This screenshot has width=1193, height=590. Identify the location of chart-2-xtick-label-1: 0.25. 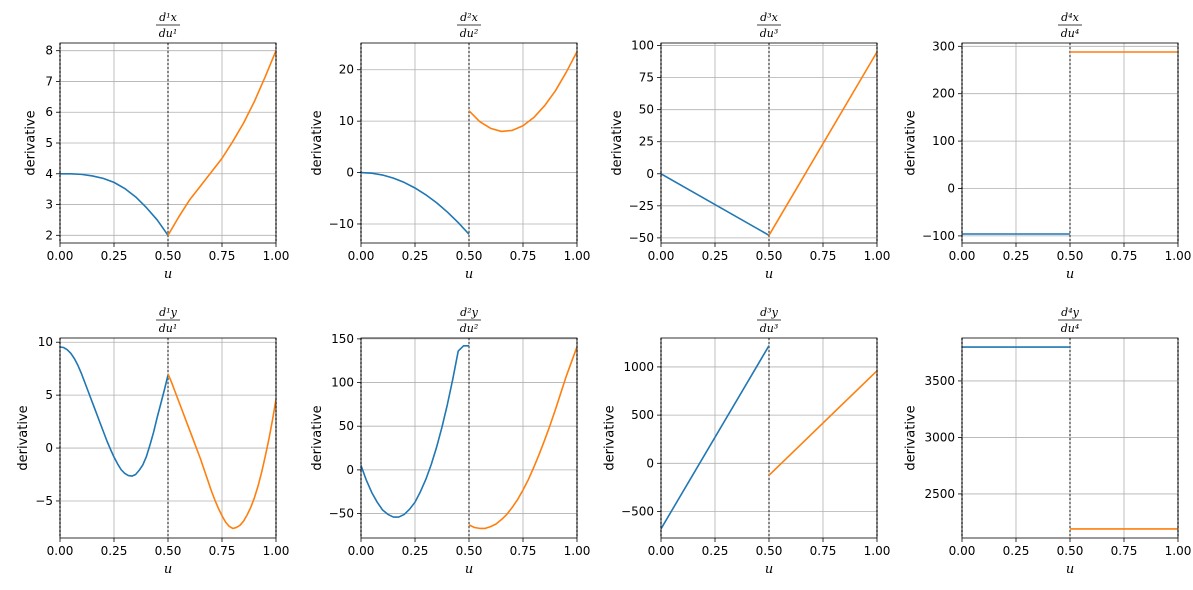
(715, 256).